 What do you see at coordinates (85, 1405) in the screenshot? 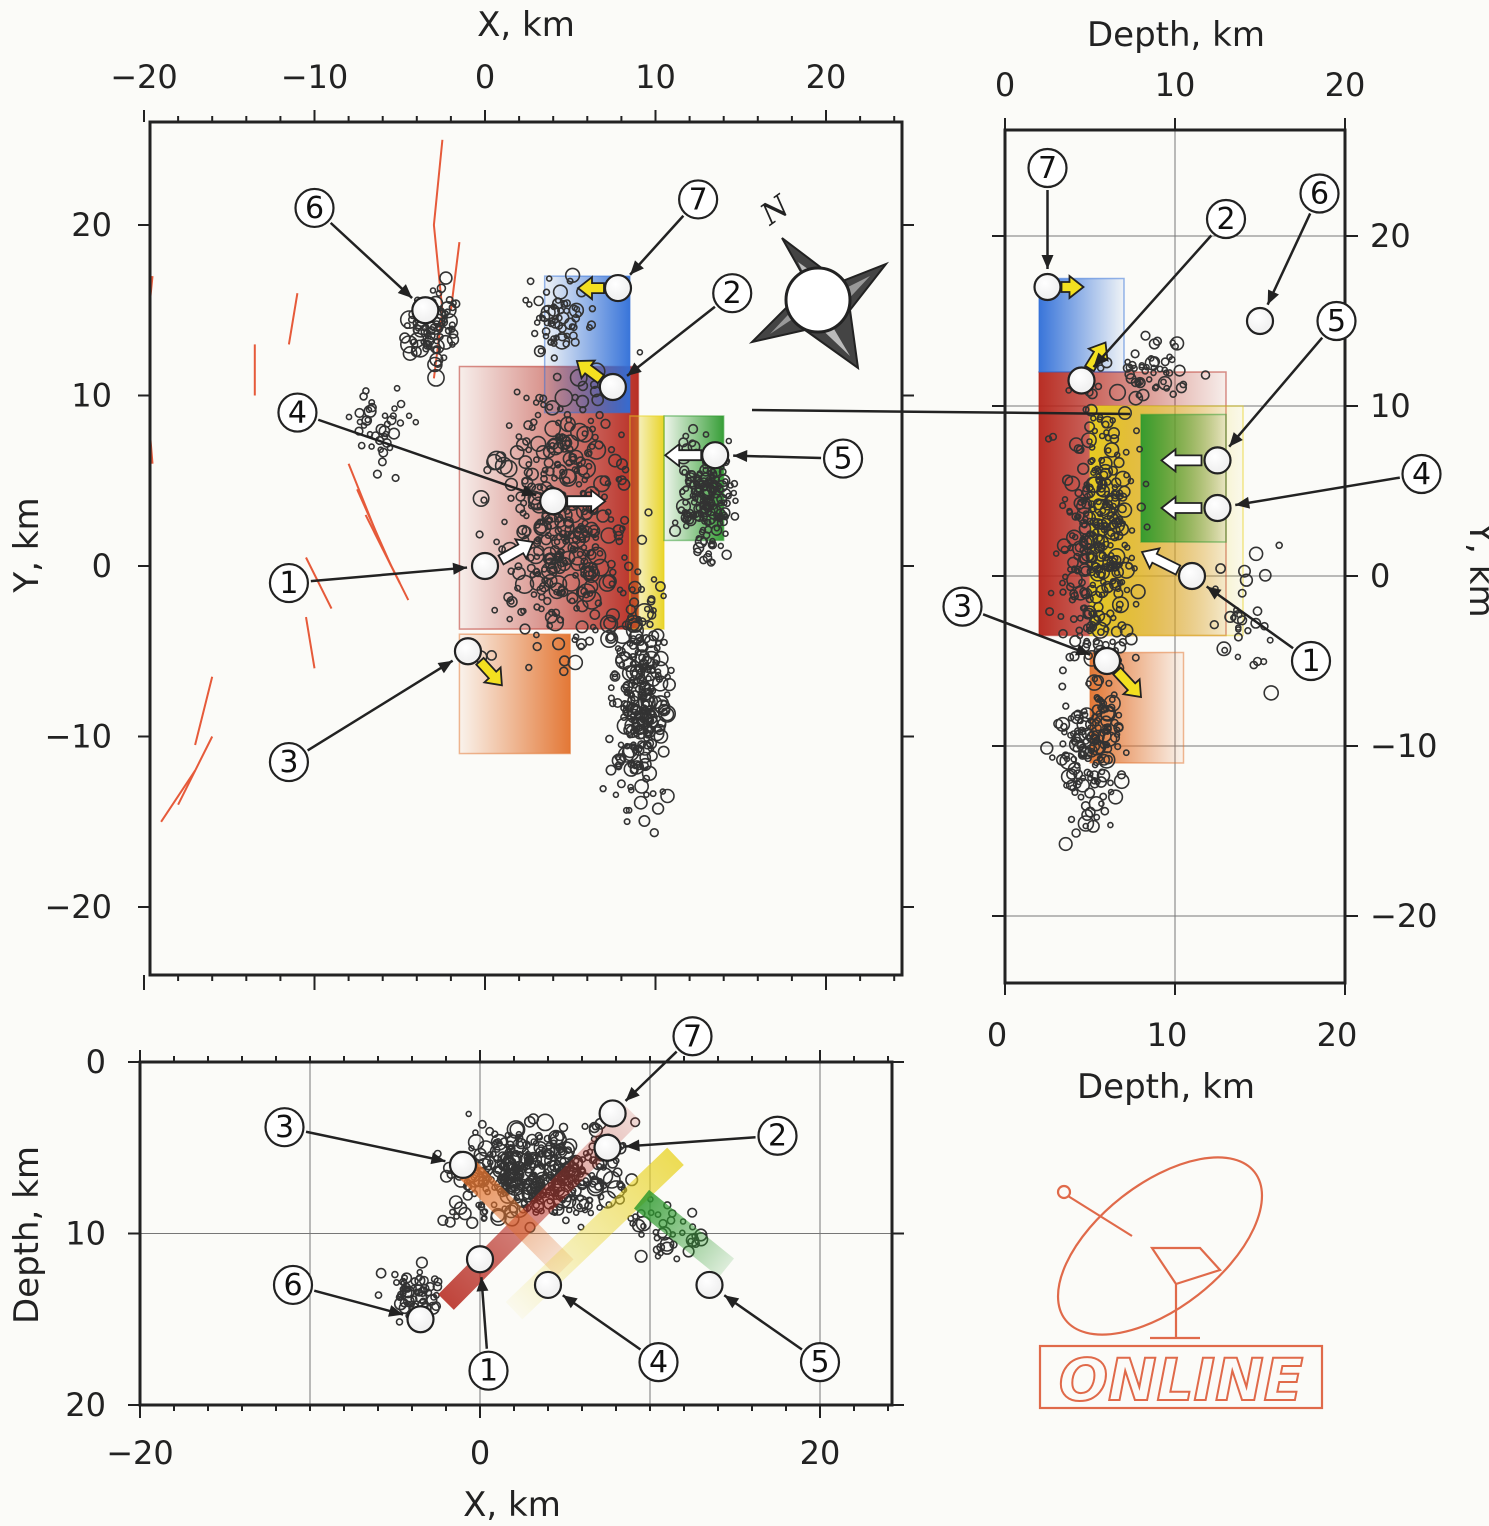
I see `tick-label: 20` at bounding box center [85, 1405].